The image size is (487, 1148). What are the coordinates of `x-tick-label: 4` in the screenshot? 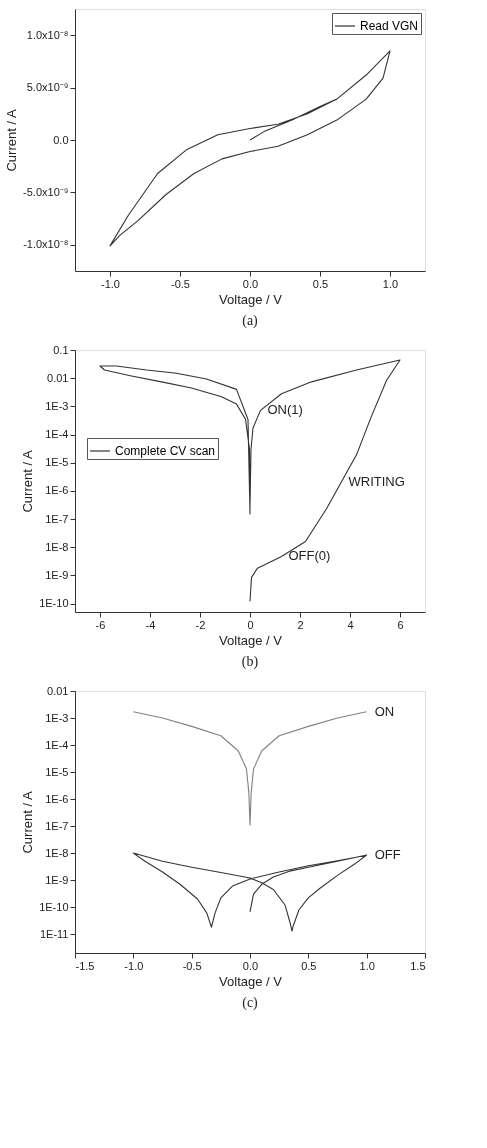 It's located at (350, 624).